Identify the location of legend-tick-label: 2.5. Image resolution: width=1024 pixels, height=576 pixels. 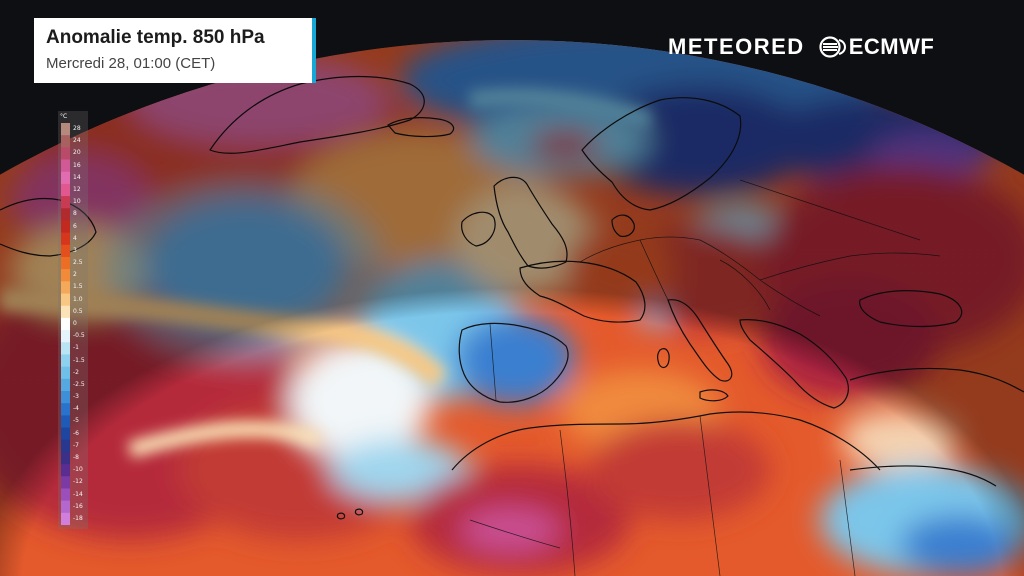
(78, 263).